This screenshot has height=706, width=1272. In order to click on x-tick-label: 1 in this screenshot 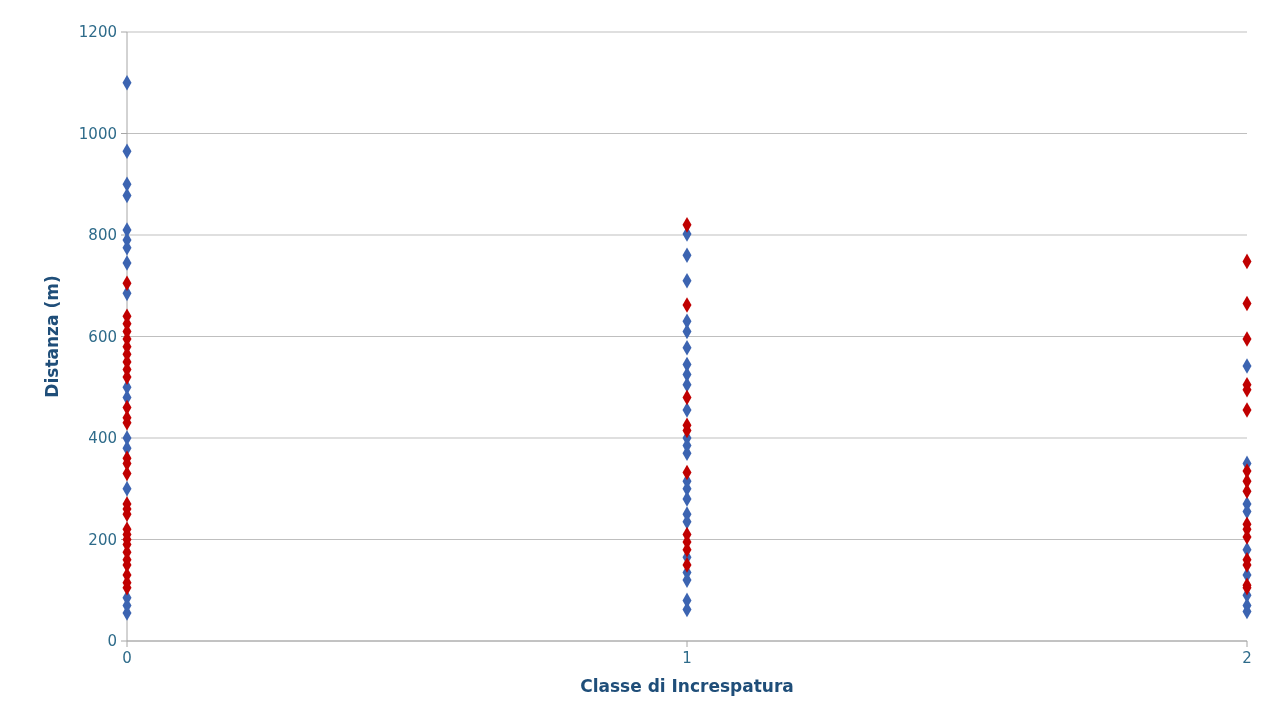, I will do `click(687, 658)`.